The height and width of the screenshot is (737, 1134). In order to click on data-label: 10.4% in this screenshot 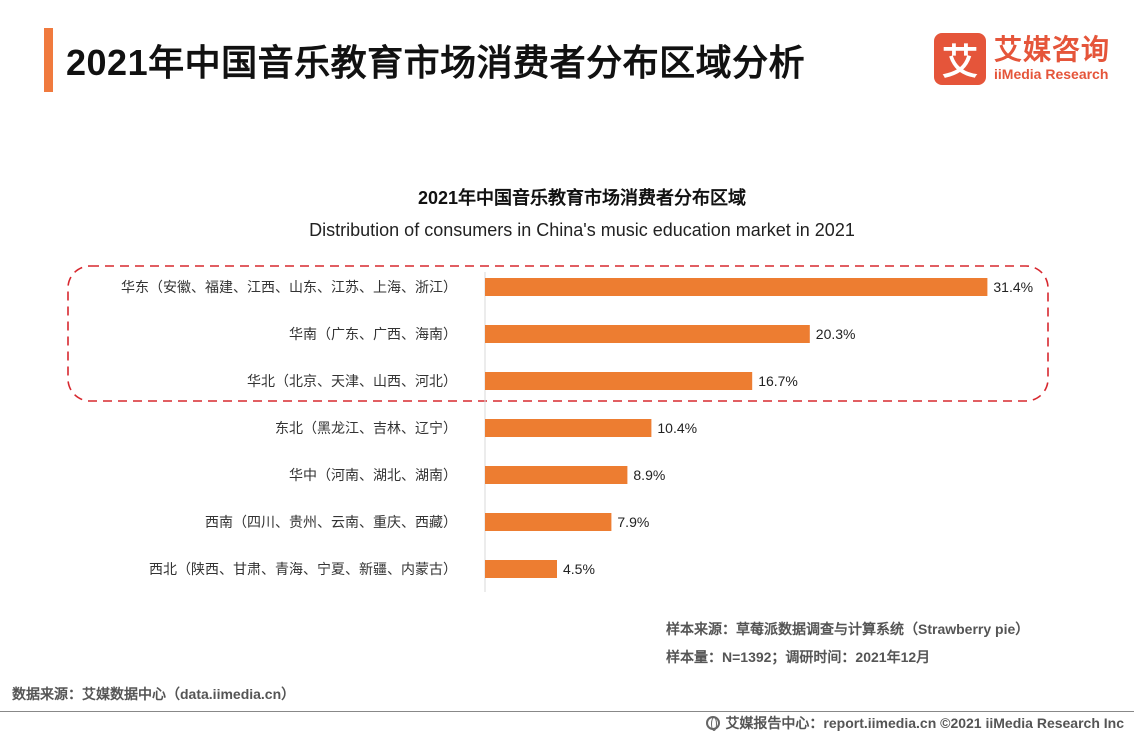, I will do `click(677, 428)`.